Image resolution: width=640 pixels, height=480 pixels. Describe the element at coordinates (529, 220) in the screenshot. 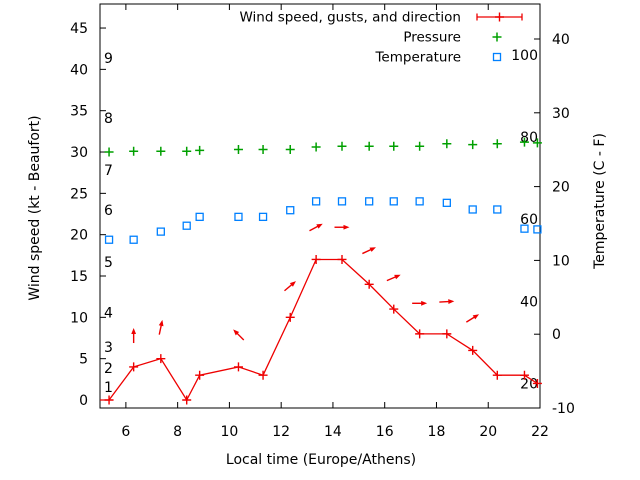

I see `svg-text: 60` at that location.